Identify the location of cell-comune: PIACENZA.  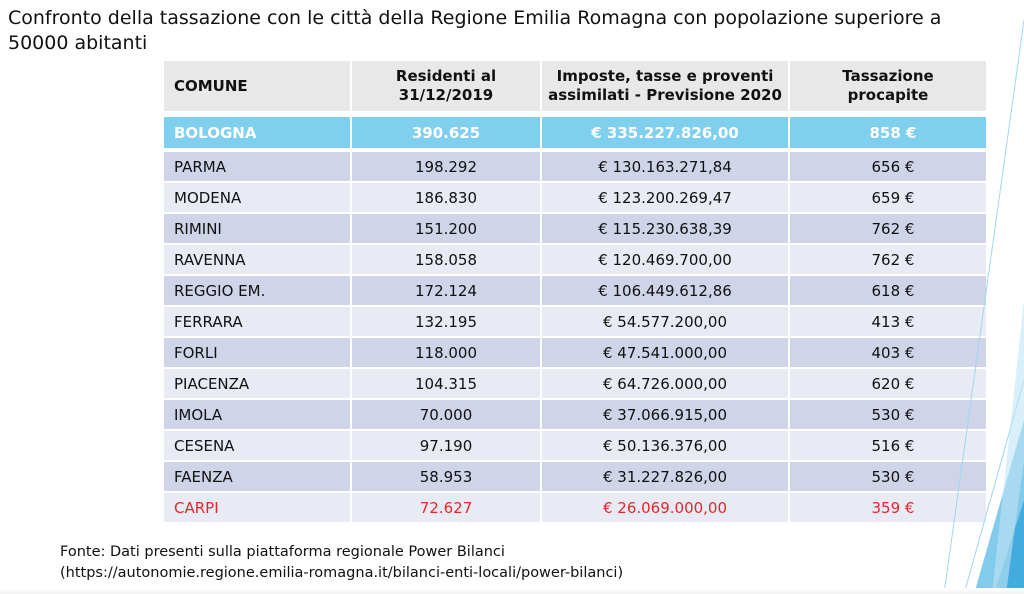
(258, 382).